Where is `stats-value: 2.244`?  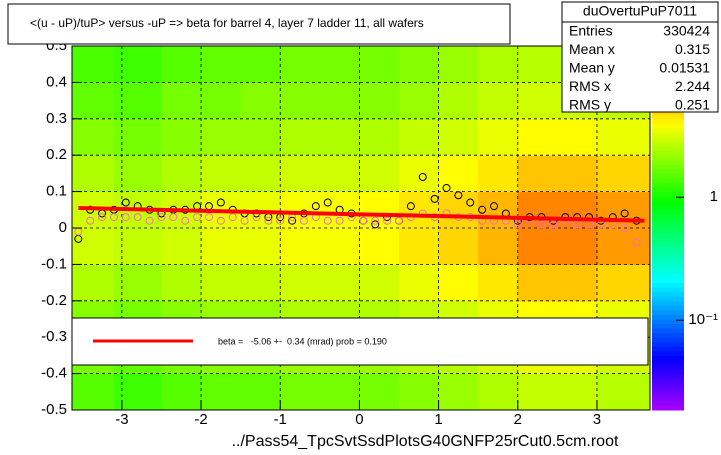
stats-value: 2.244 is located at coordinates (692, 86).